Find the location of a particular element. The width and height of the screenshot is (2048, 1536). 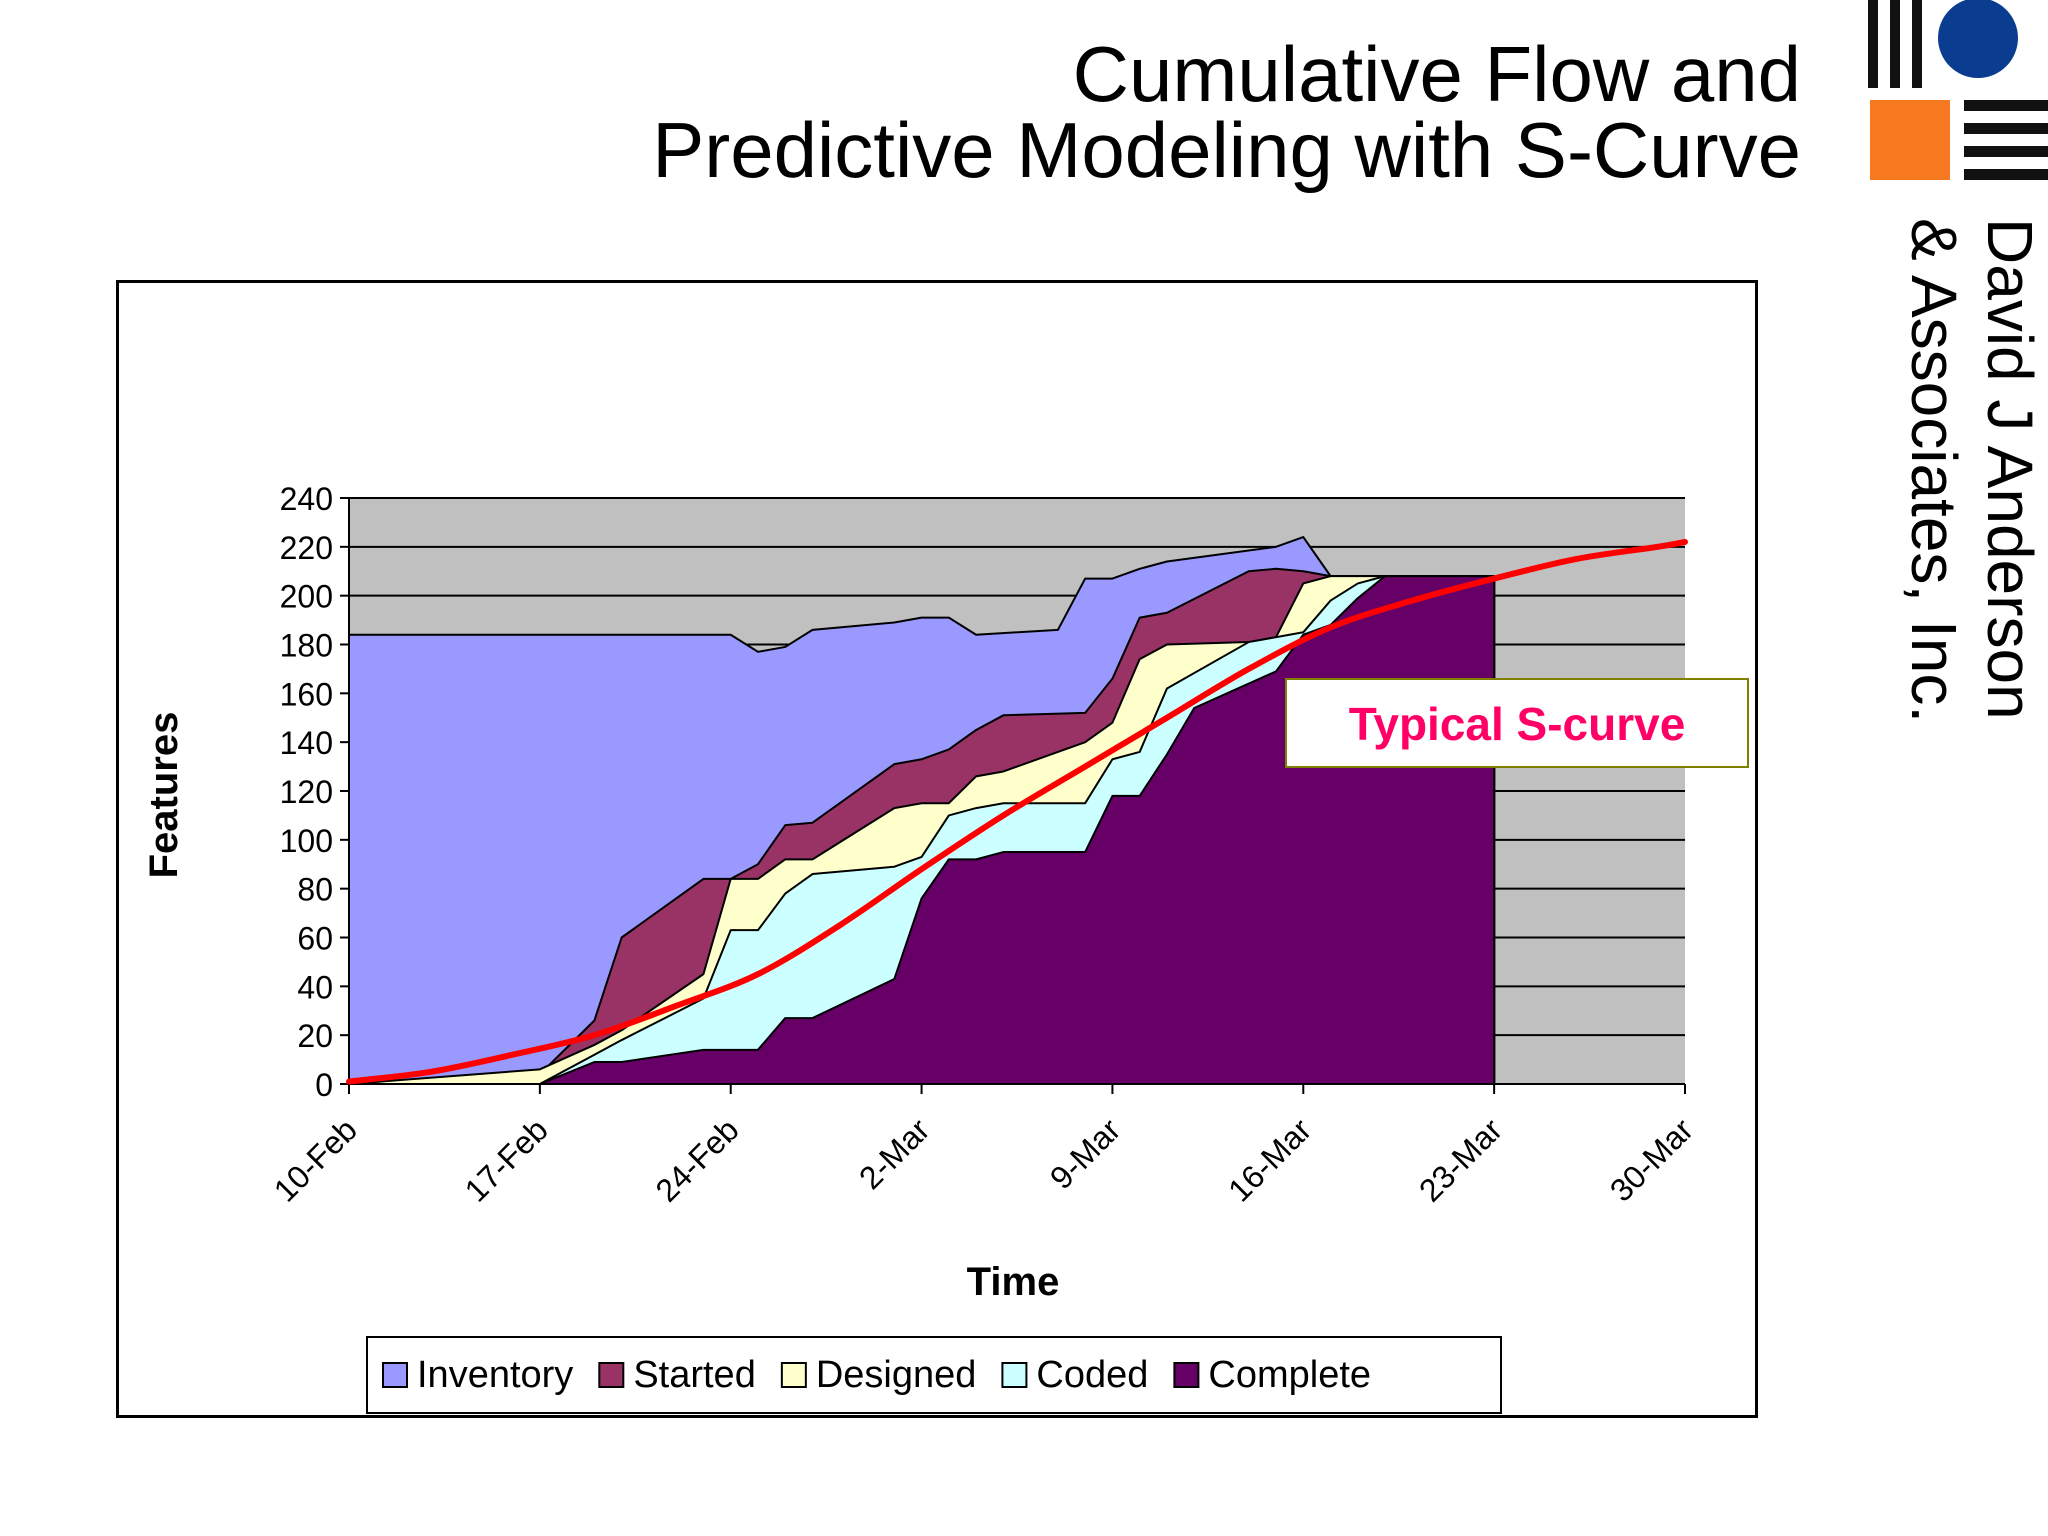

y-axis-ticks: 0 20 40 60 80 100 120 140 160 180 200 220 240 is located at coordinates (314, 792).